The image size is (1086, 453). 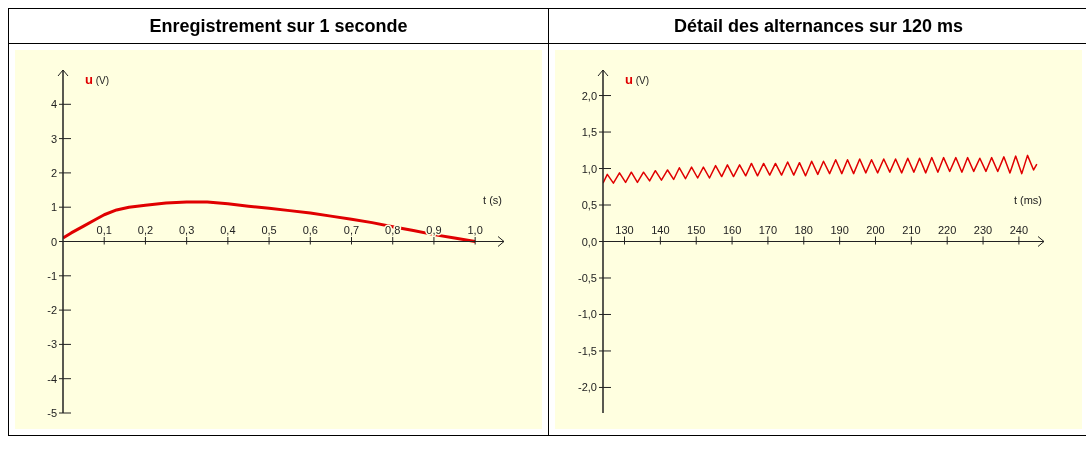 I want to click on y-tick-label: -1, so click(x=52, y=275).